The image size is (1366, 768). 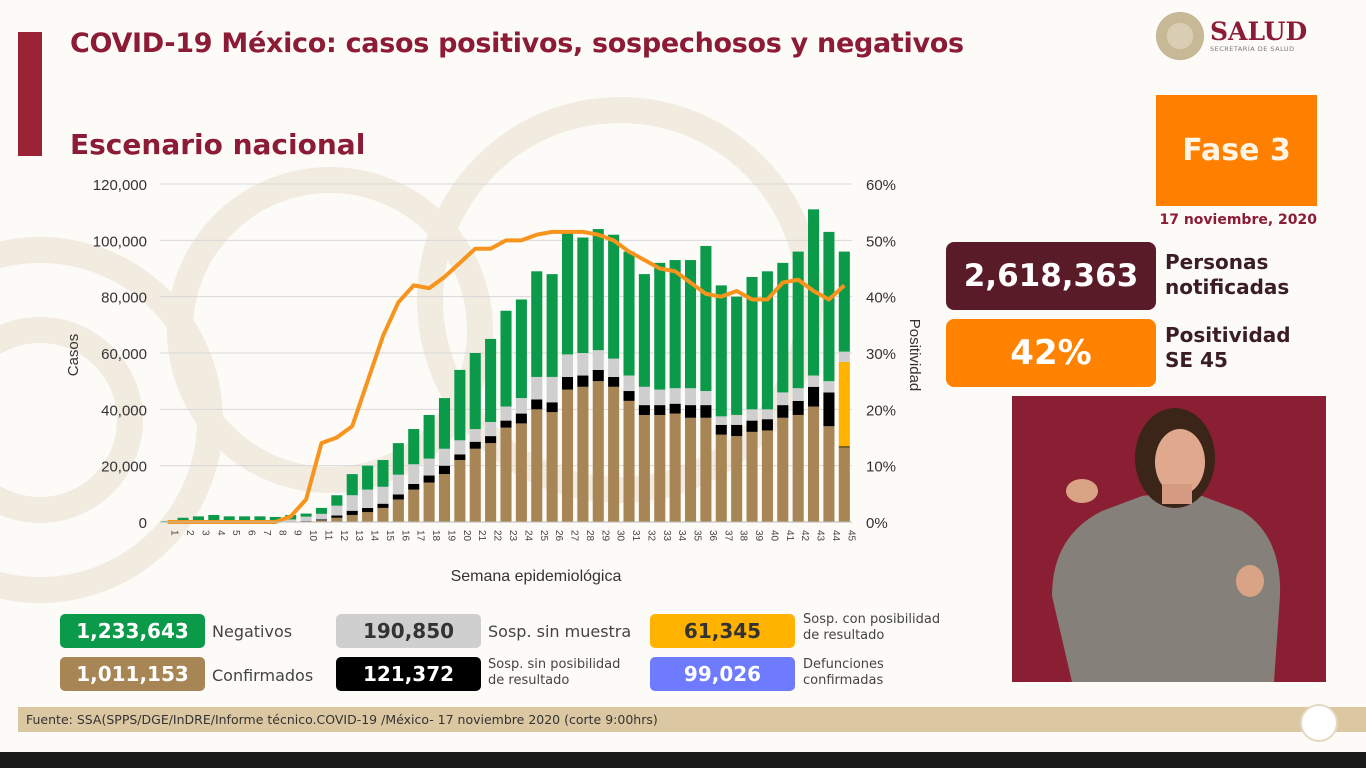 What do you see at coordinates (306, 518) in the screenshot?
I see `bar-sosp-sin-muestra-w10` at bounding box center [306, 518].